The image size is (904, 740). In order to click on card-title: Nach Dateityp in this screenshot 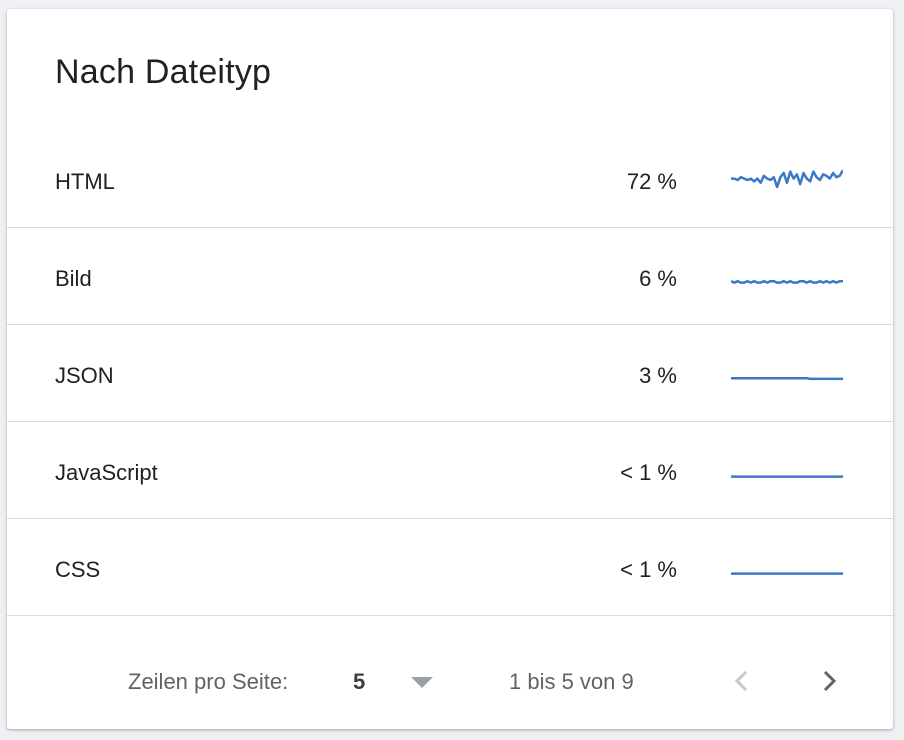, I will do `click(163, 72)`.